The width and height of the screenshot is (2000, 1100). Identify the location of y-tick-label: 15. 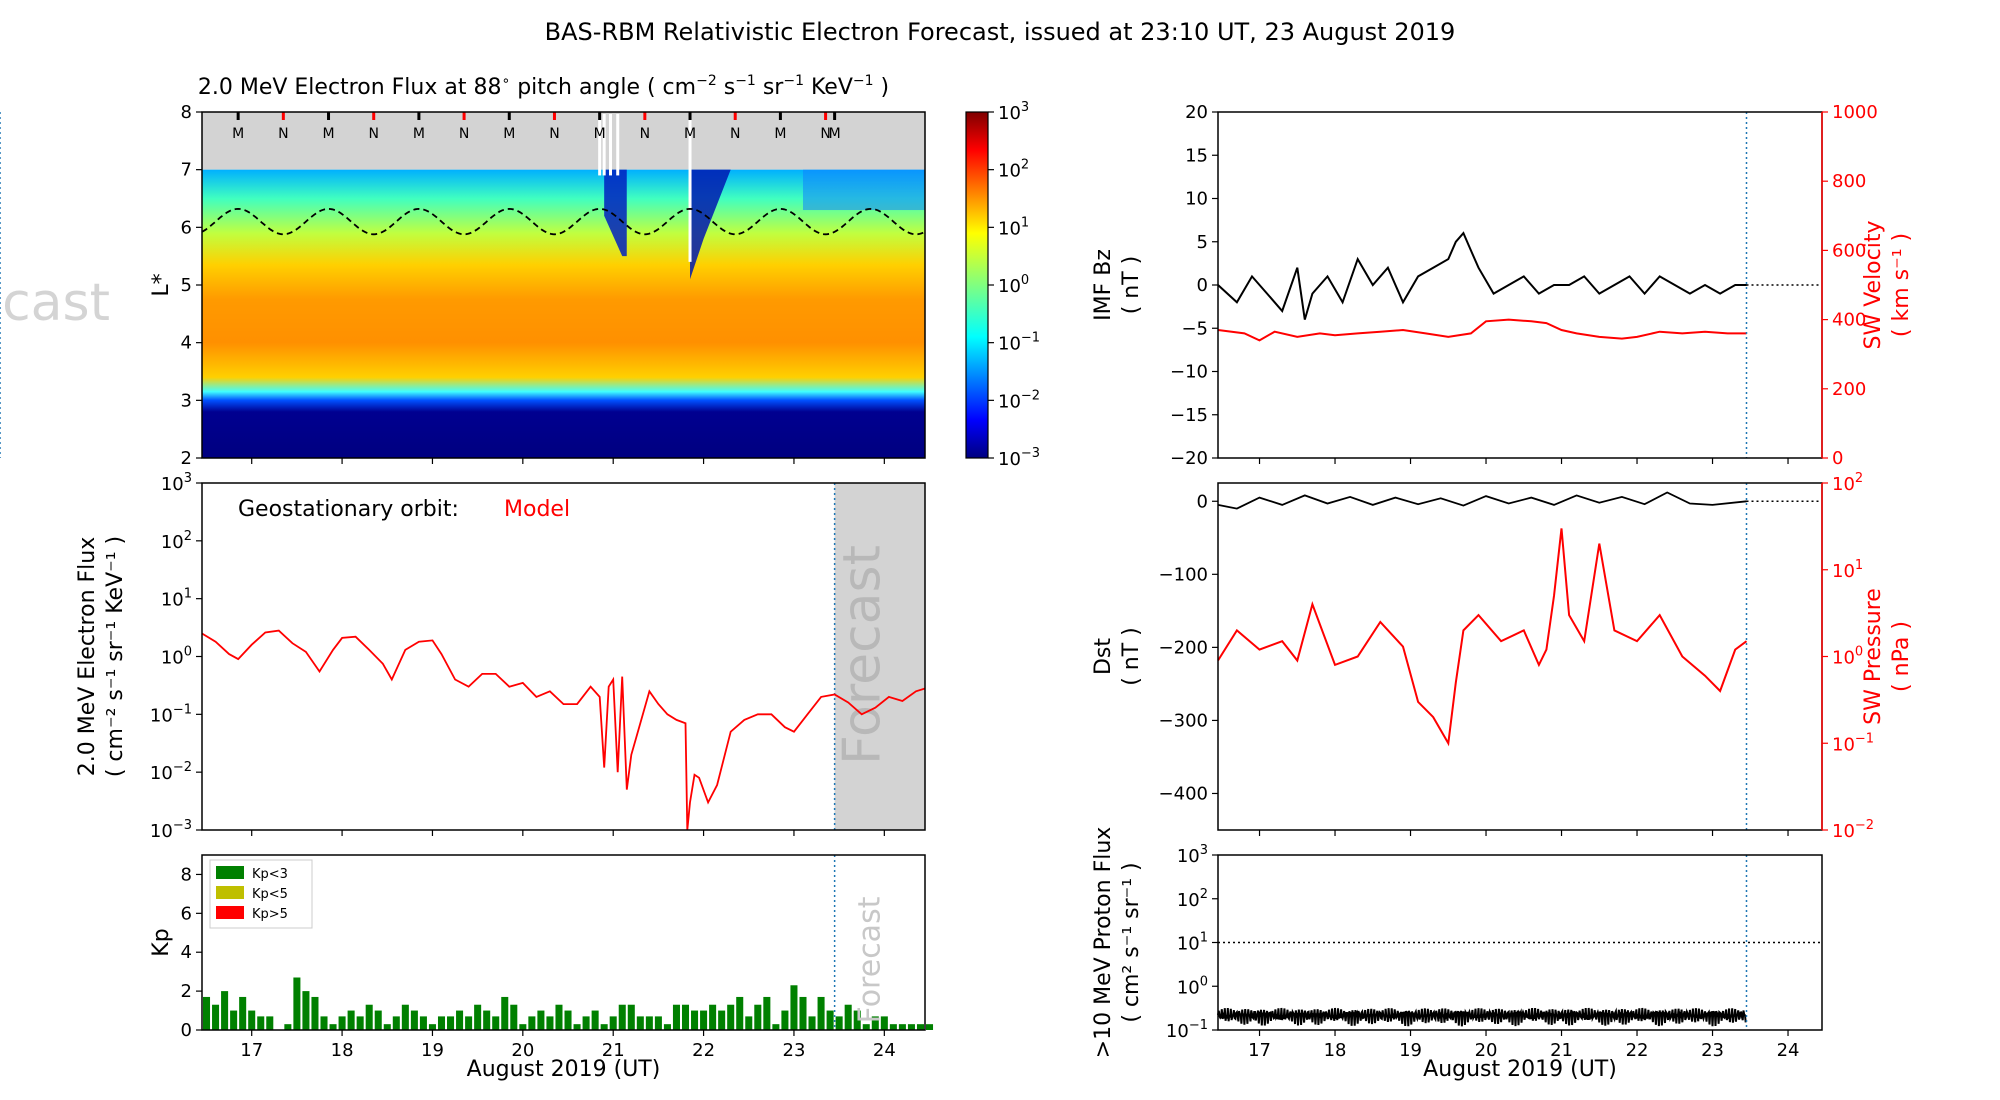
(1196, 155).